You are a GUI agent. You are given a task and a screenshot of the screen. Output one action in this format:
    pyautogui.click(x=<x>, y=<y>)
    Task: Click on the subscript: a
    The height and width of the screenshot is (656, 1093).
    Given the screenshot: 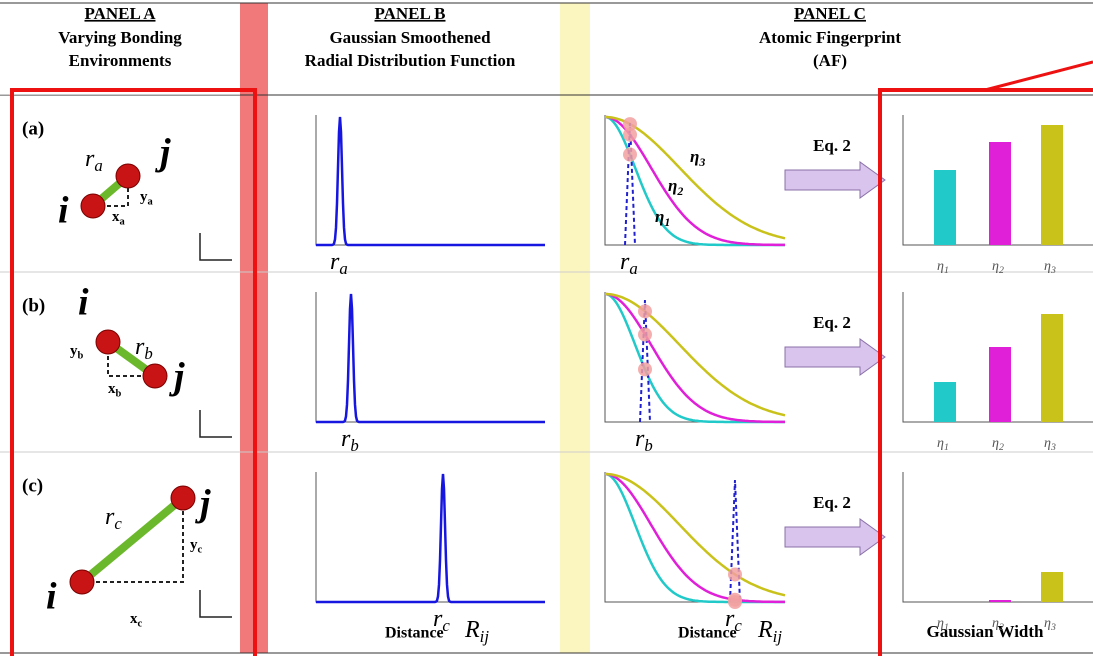 What is the action you would take?
    pyautogui.click(x=633, y=268)
    